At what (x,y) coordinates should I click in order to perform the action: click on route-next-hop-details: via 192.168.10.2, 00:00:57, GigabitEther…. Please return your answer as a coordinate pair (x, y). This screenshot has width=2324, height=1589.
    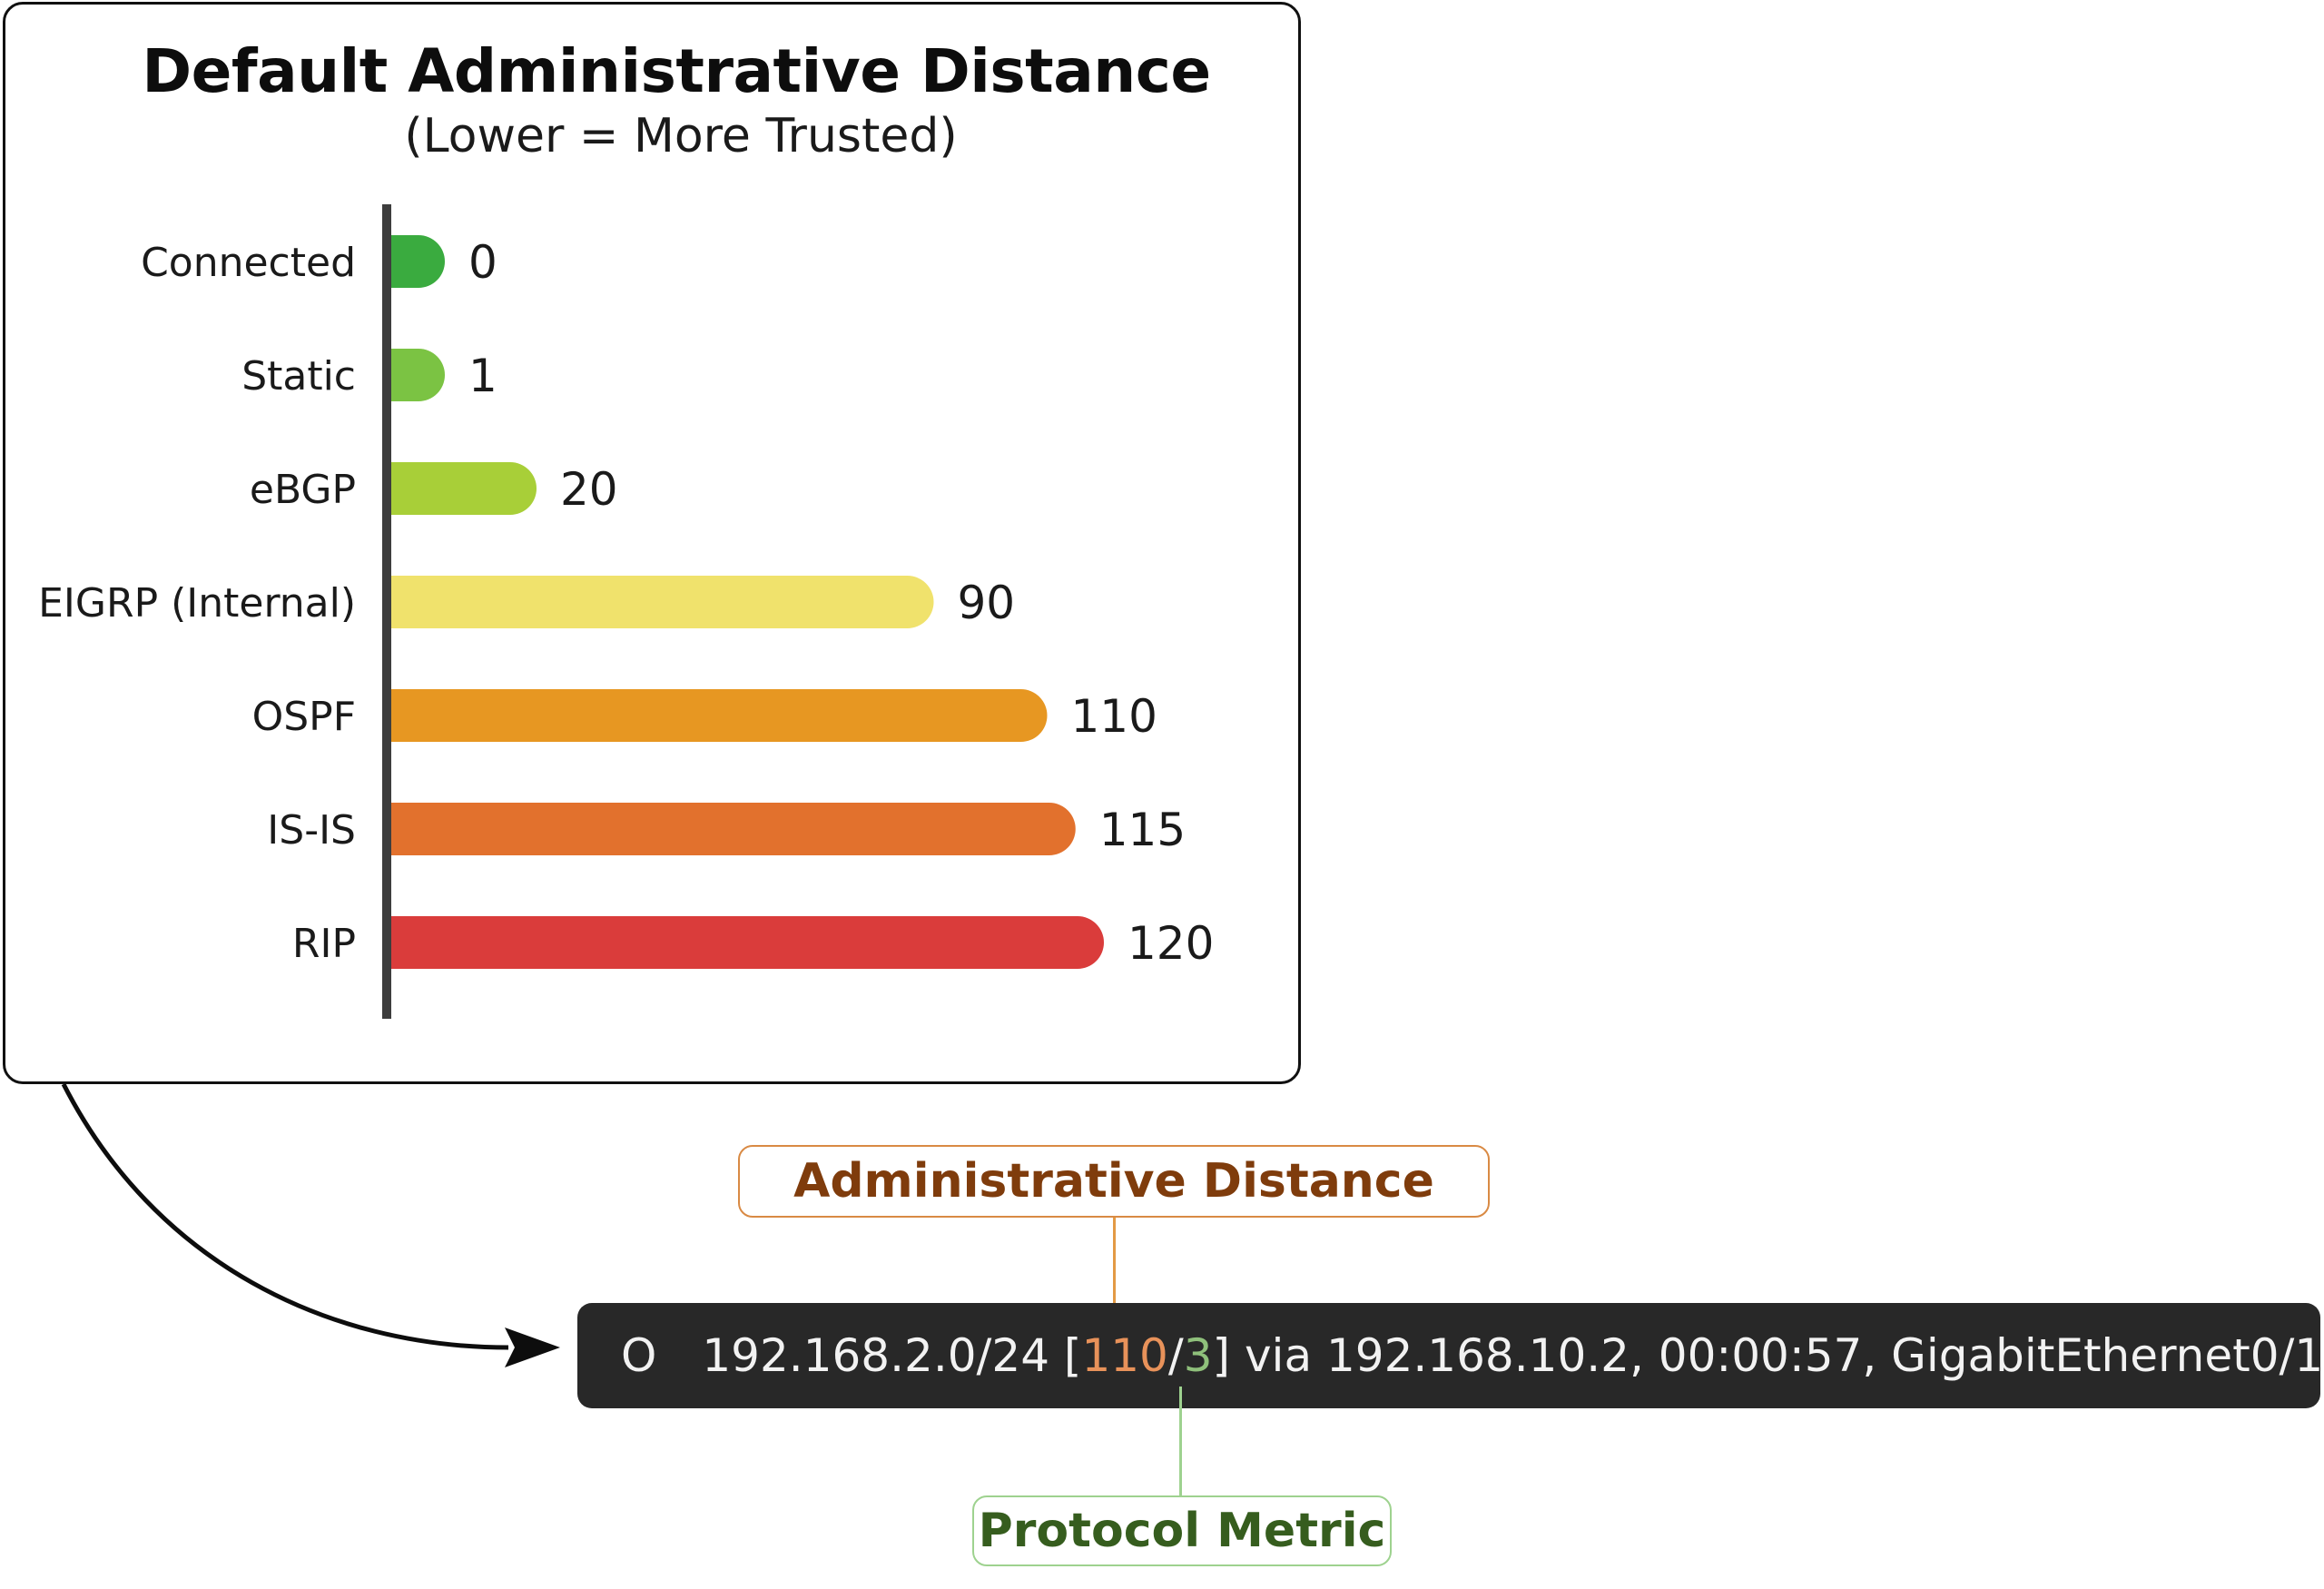
    Looking at the image, I should click on (1784, 1355).